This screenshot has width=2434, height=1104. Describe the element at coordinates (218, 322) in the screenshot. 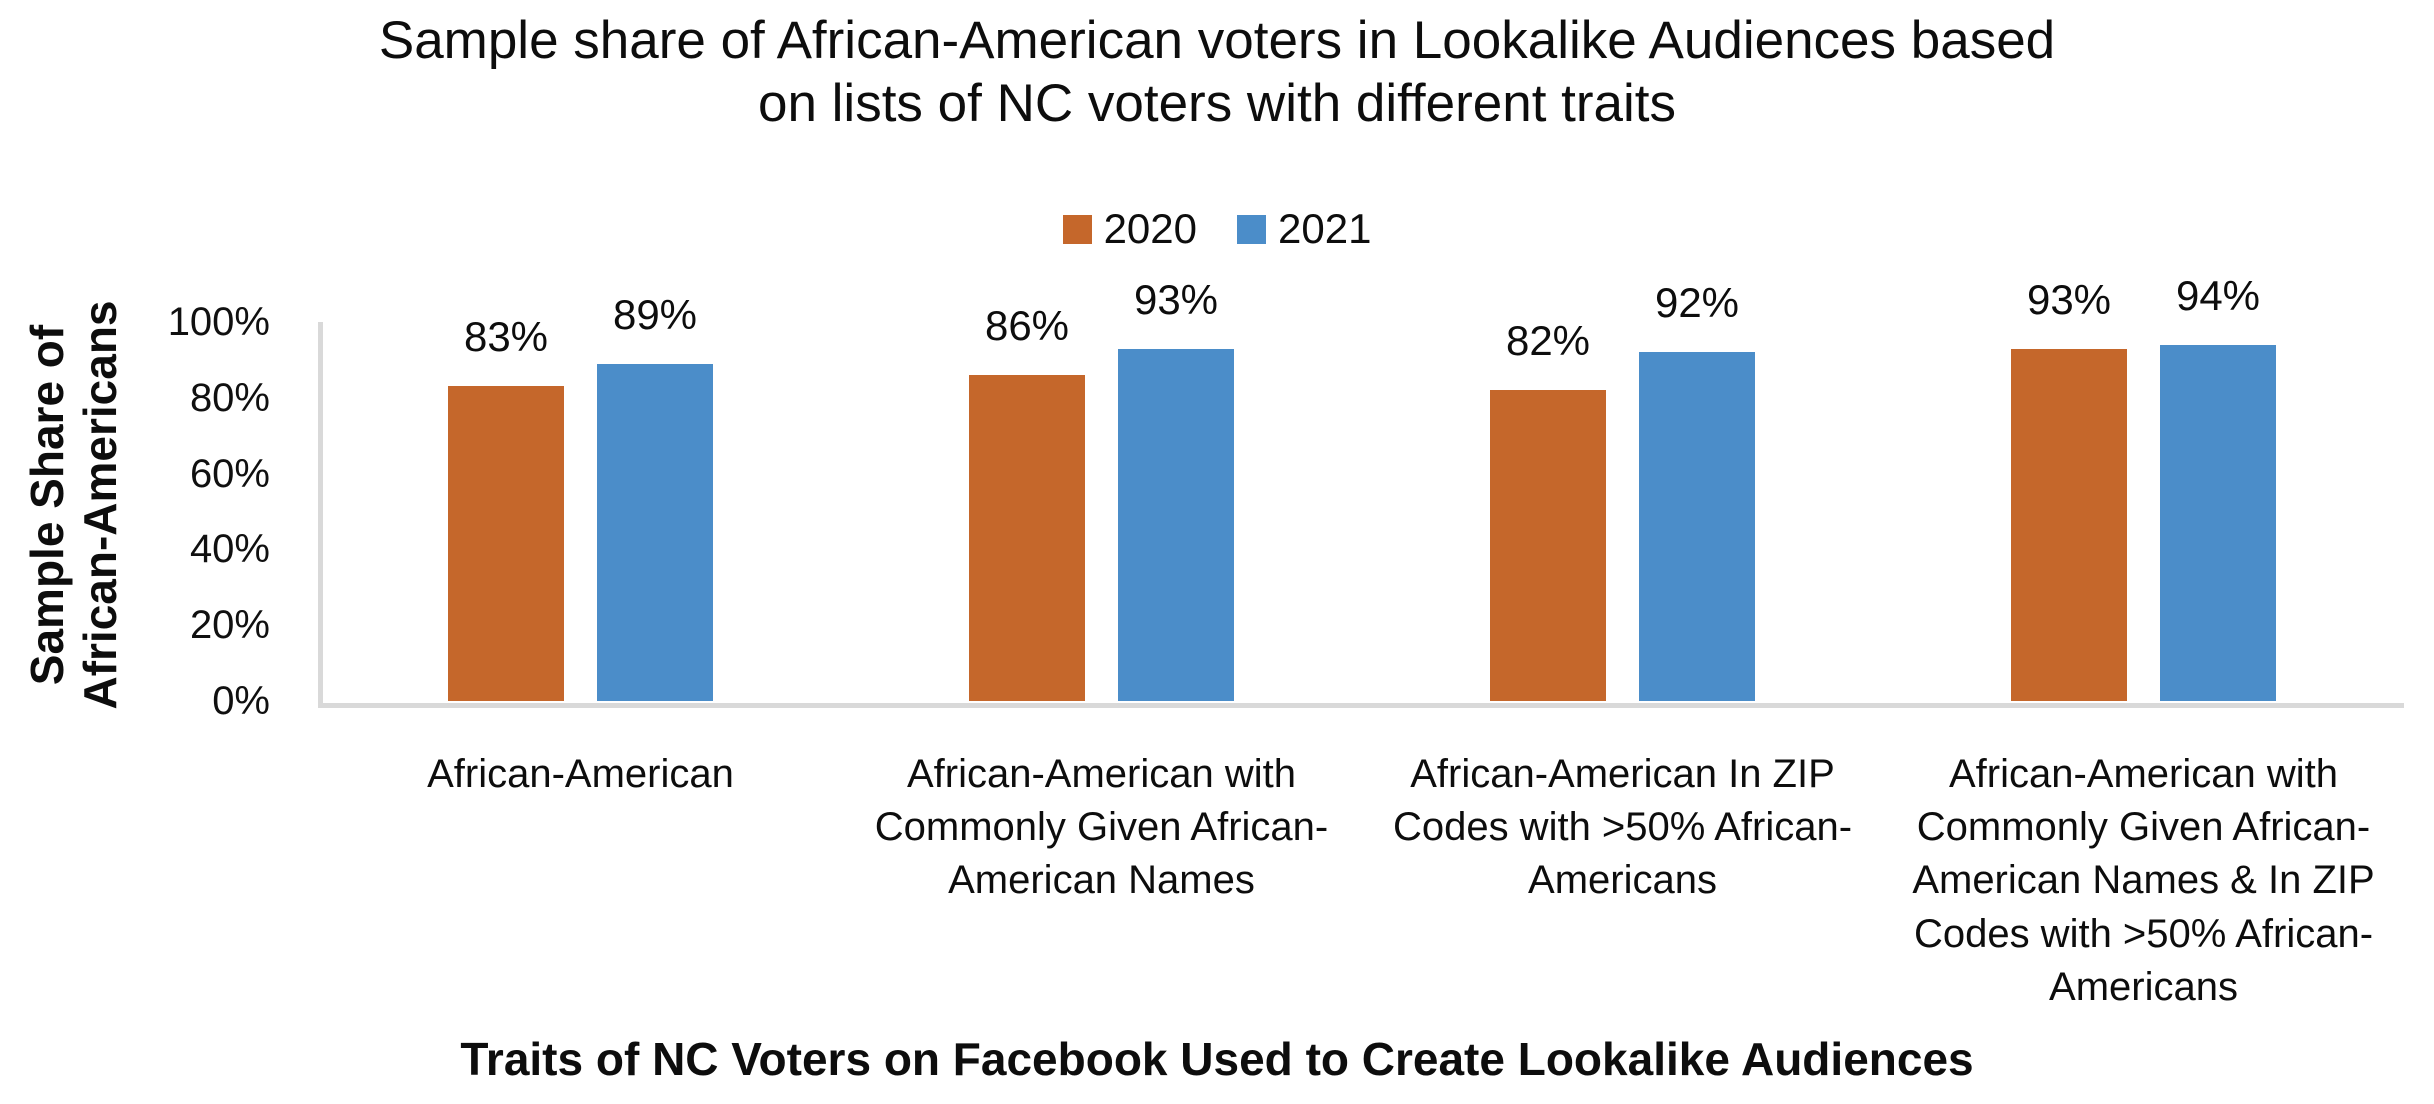

I see `y-tick-100: 100%` at that location.